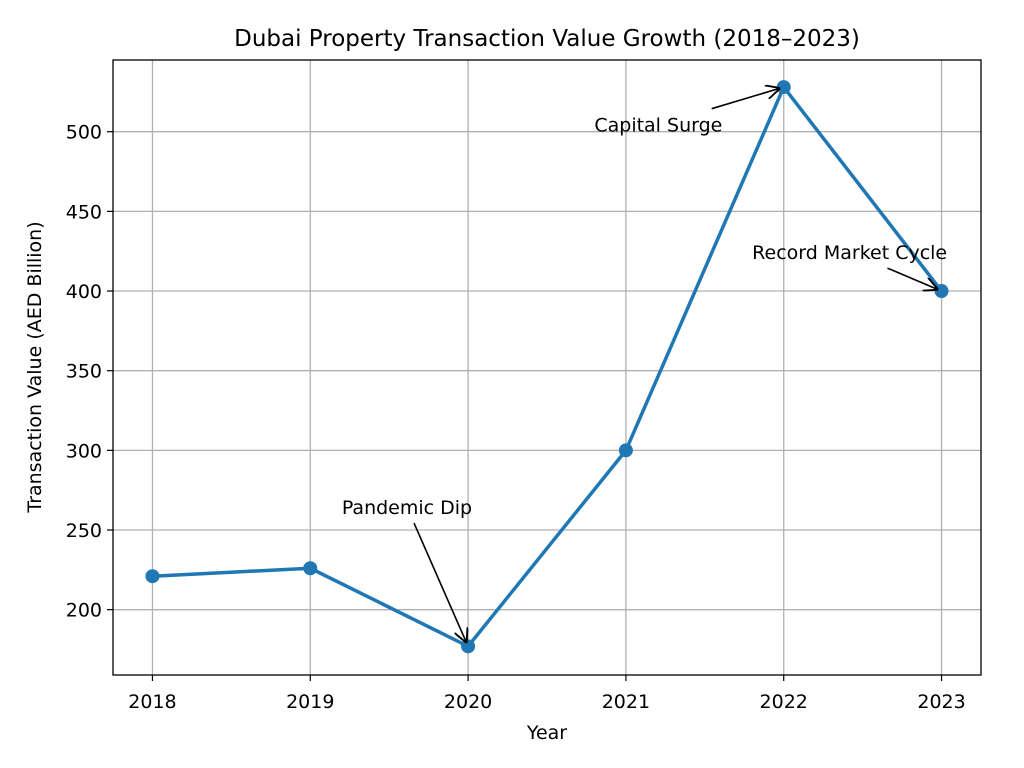  I want to click on y-axis-label: Transaction Value (AED Billion), so click(35, 367).